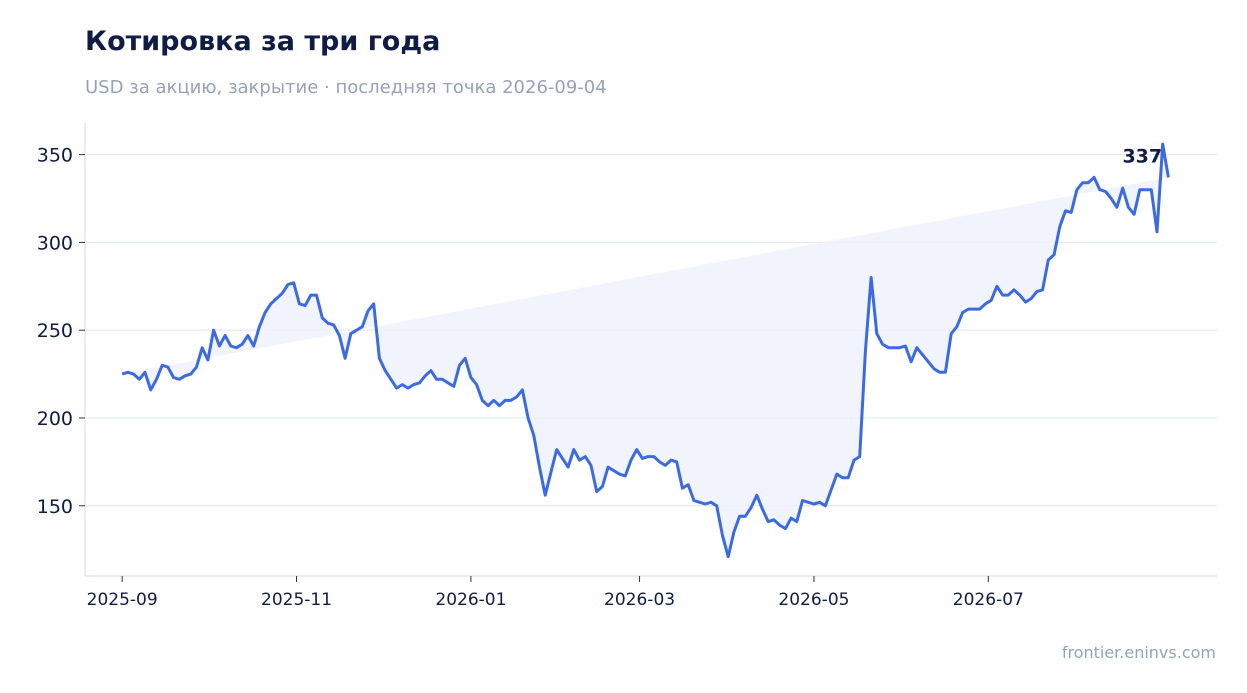 This screenshot has width=1247, height=693. What do you see at coordinates (55, 243) in the screenshot?
I see `y-tick-label: 300` at bounding box center [55, 243].